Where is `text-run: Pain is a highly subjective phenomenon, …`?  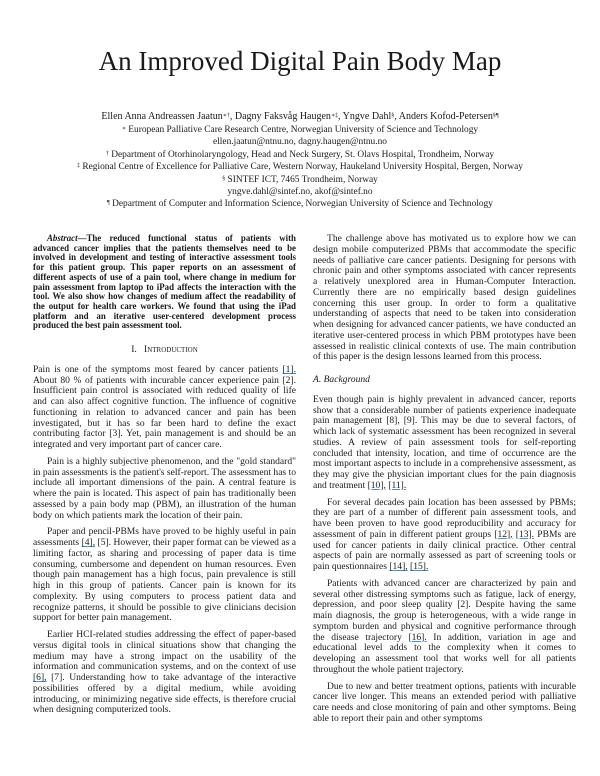 text-run: Pain is a highly subjective phenomenon, … is located at coordinates (164, 488).